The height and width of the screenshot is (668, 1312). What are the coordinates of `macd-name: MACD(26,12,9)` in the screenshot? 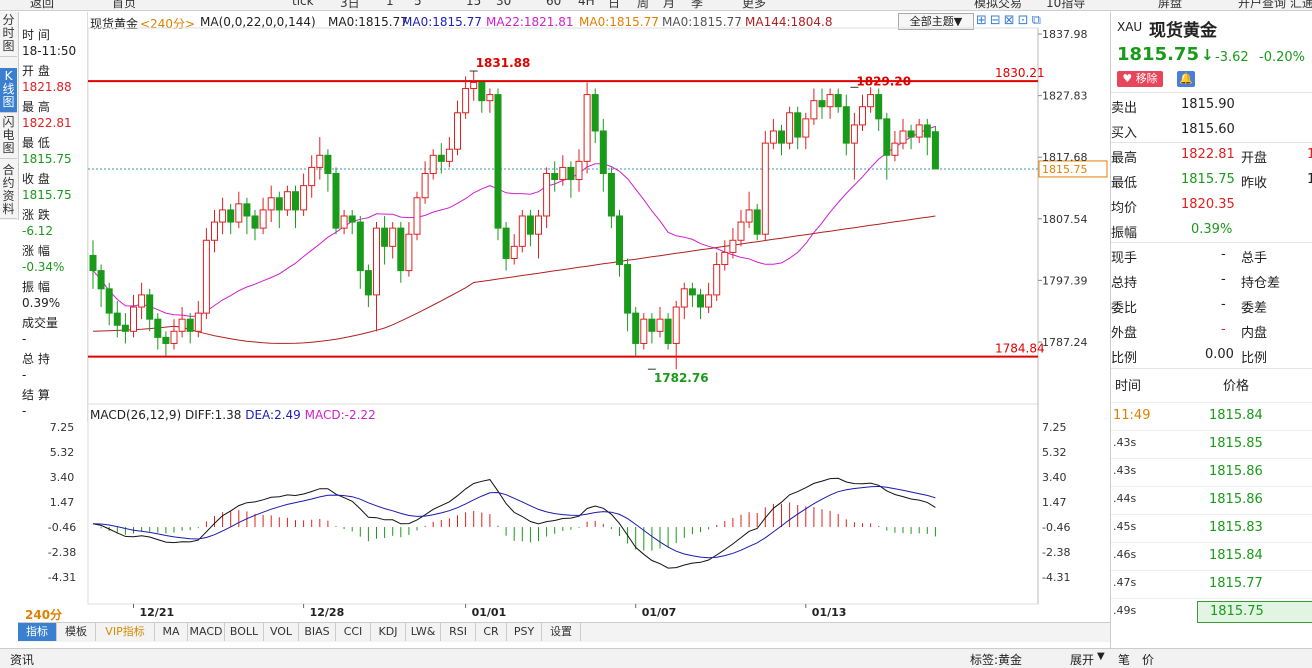 It's located at (136, 415).